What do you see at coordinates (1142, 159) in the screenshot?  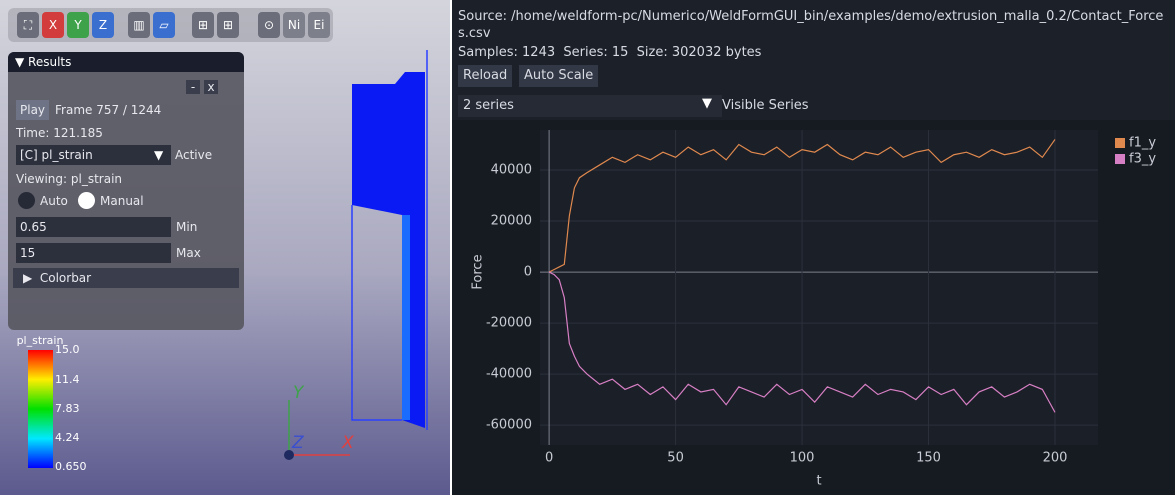 I see `legend-label: f3_y` at bounding box center [1142, 159].